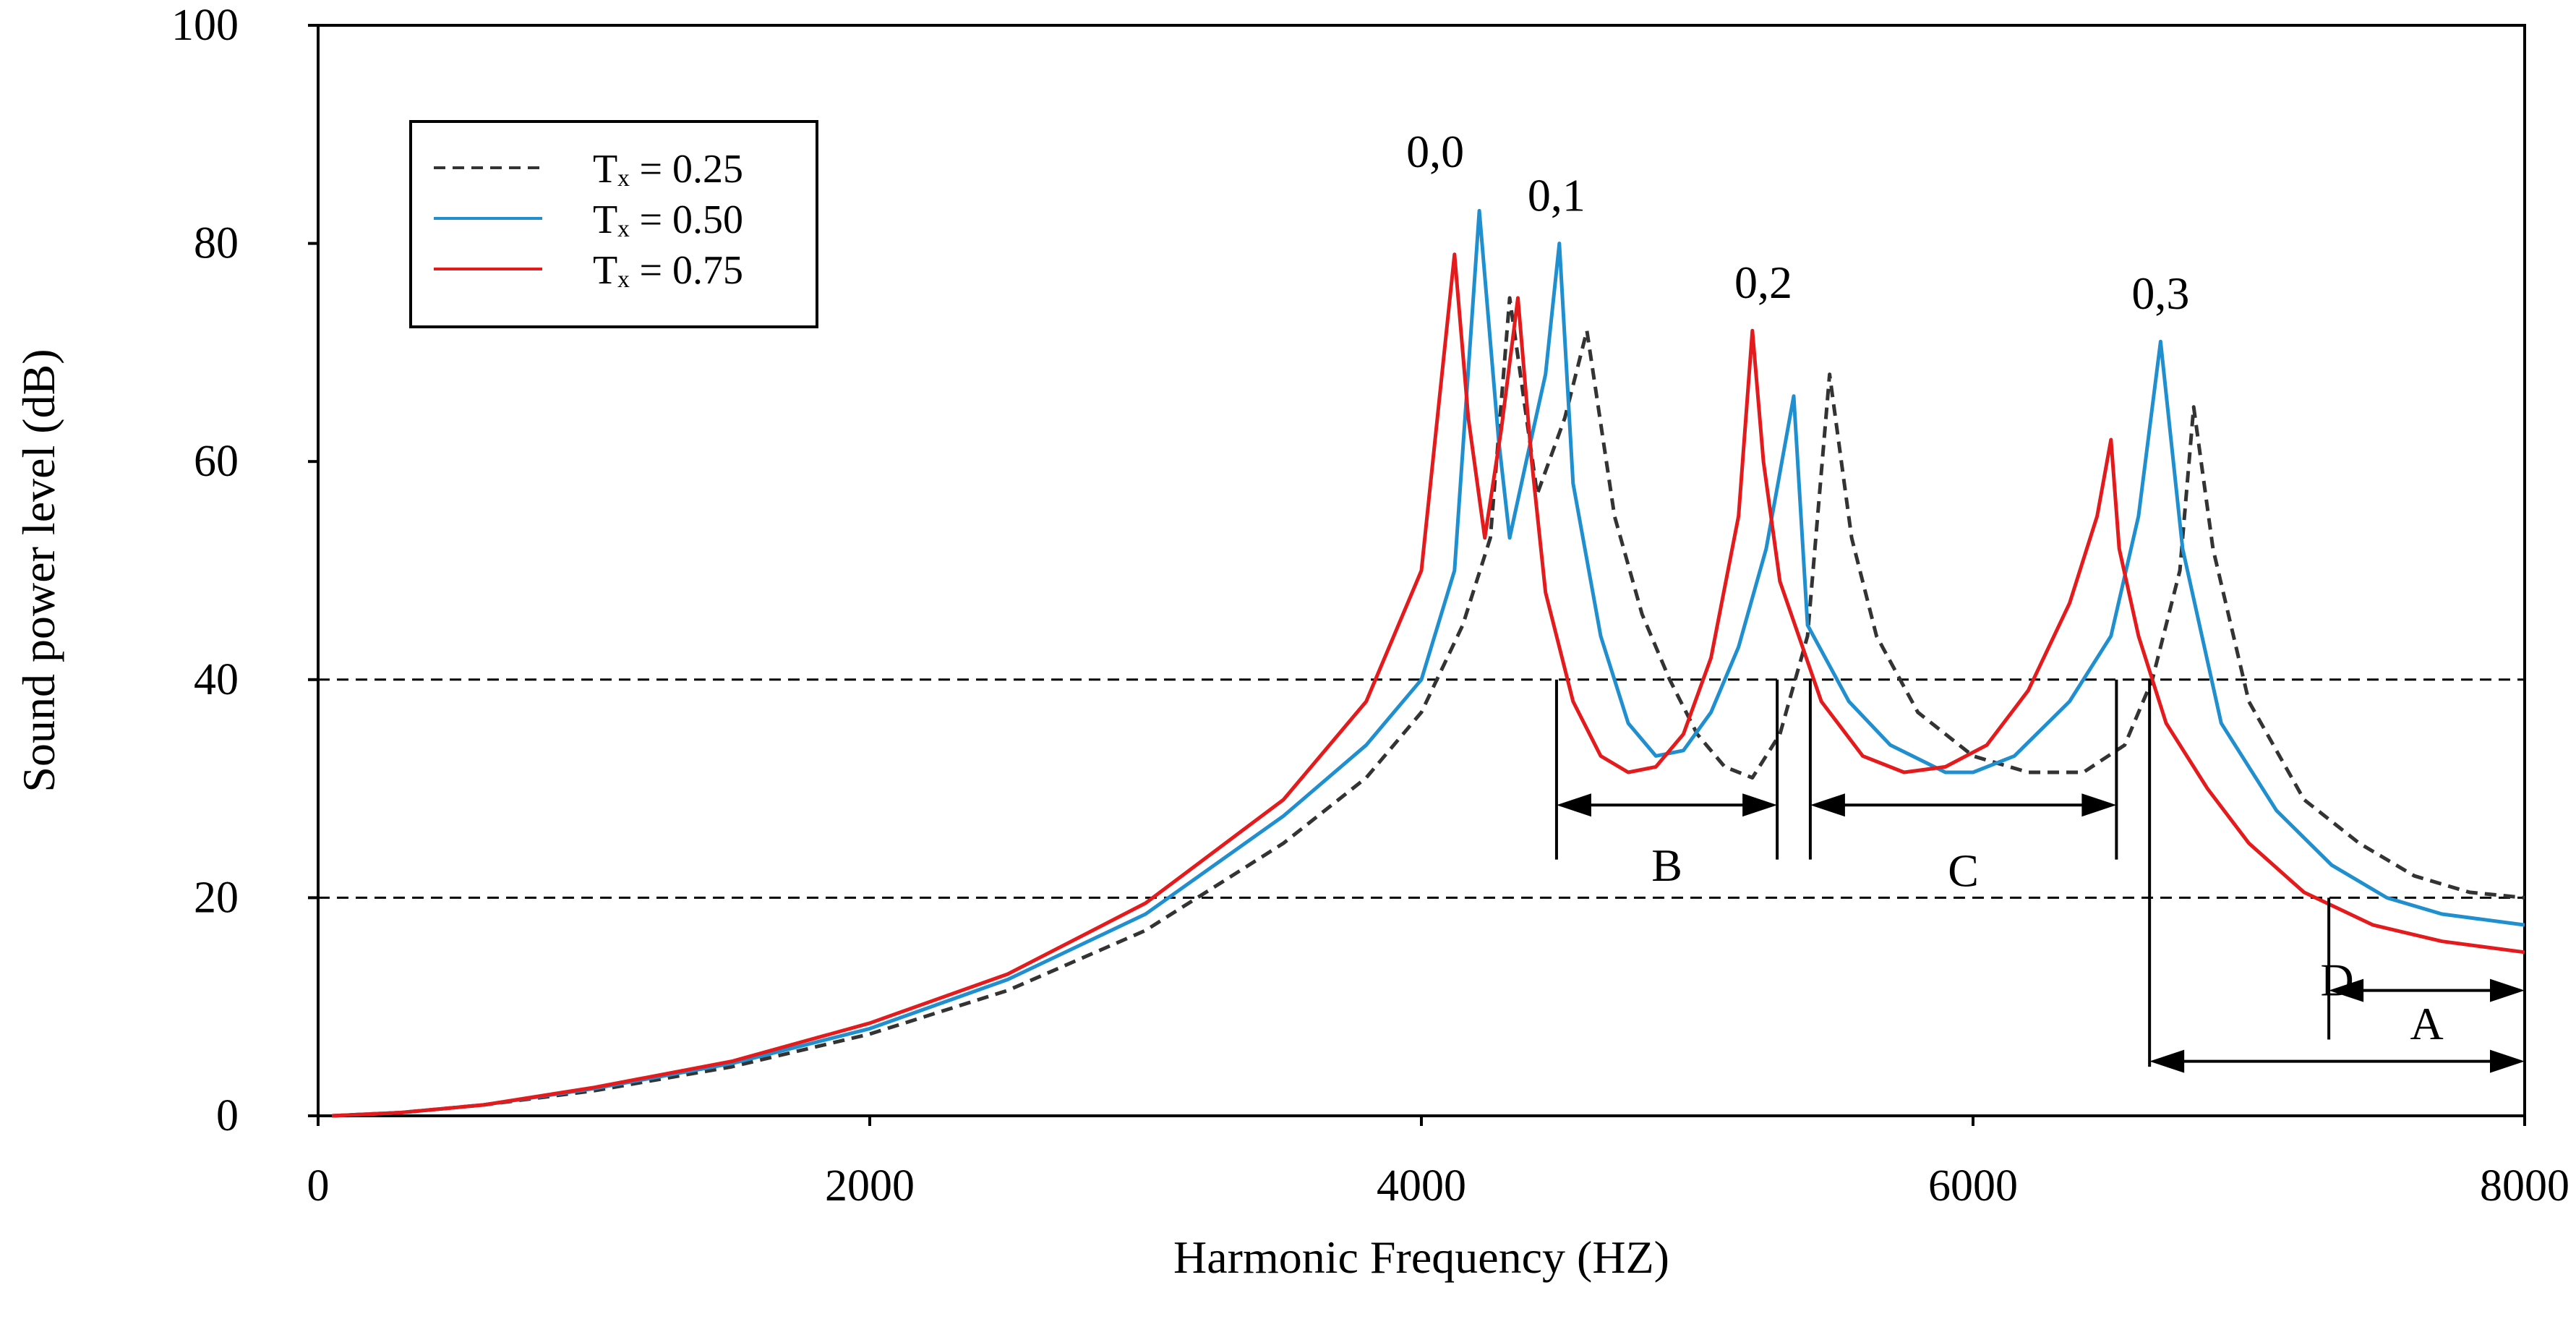  I want to click on range-label: B, so click(1667, 866).